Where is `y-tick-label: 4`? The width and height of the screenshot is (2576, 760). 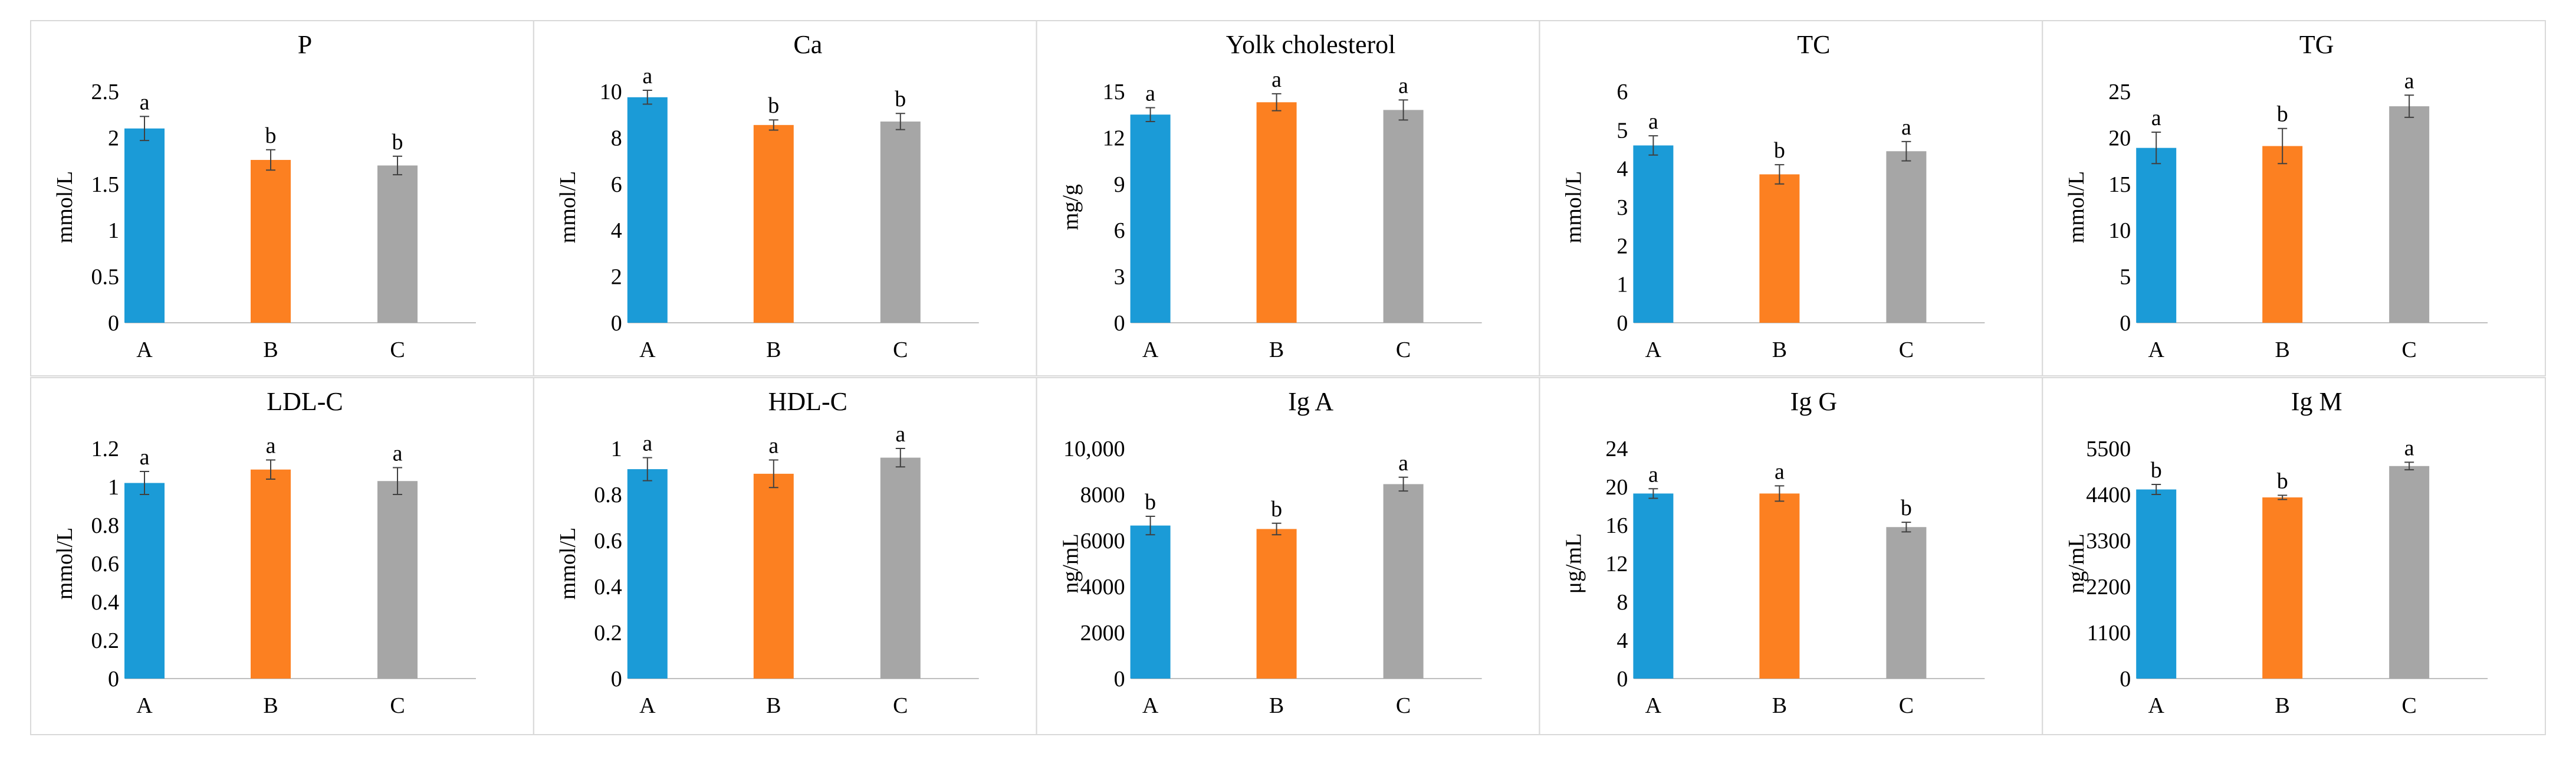 y-tick-label: 4 is located at coordinates (1622, 640).